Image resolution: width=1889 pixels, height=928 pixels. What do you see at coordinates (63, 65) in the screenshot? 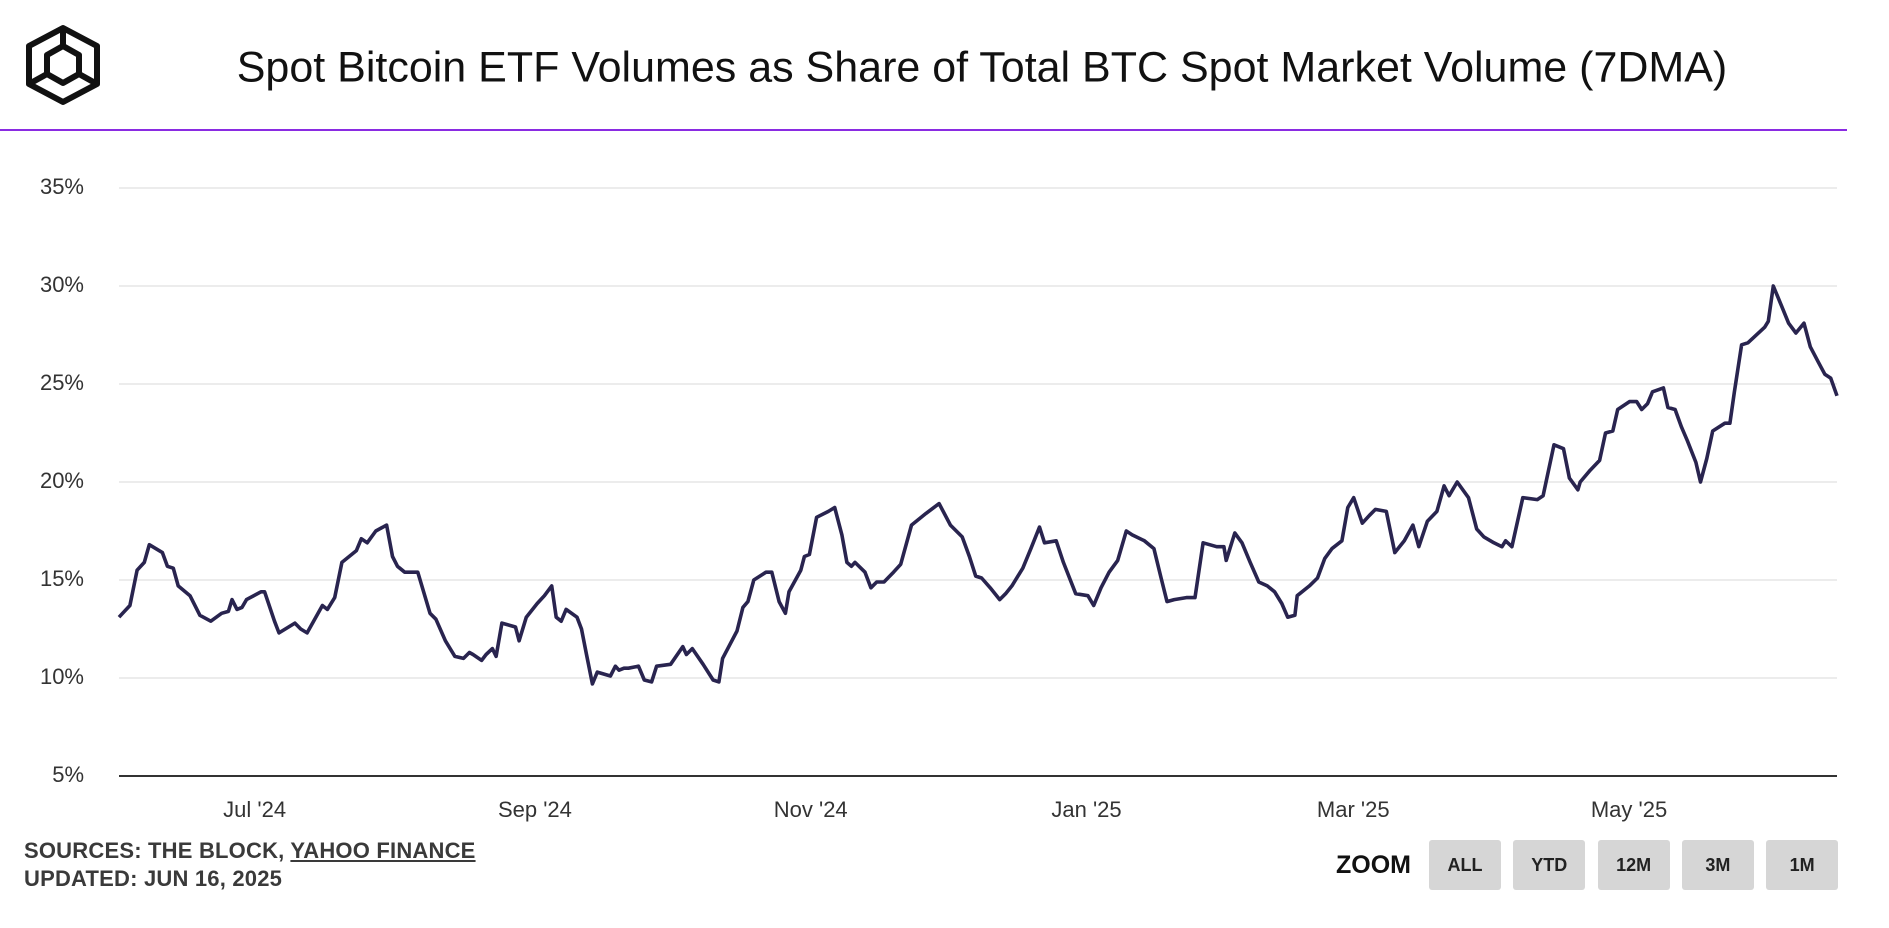
I see `logo` at bounding box center [63, 65].